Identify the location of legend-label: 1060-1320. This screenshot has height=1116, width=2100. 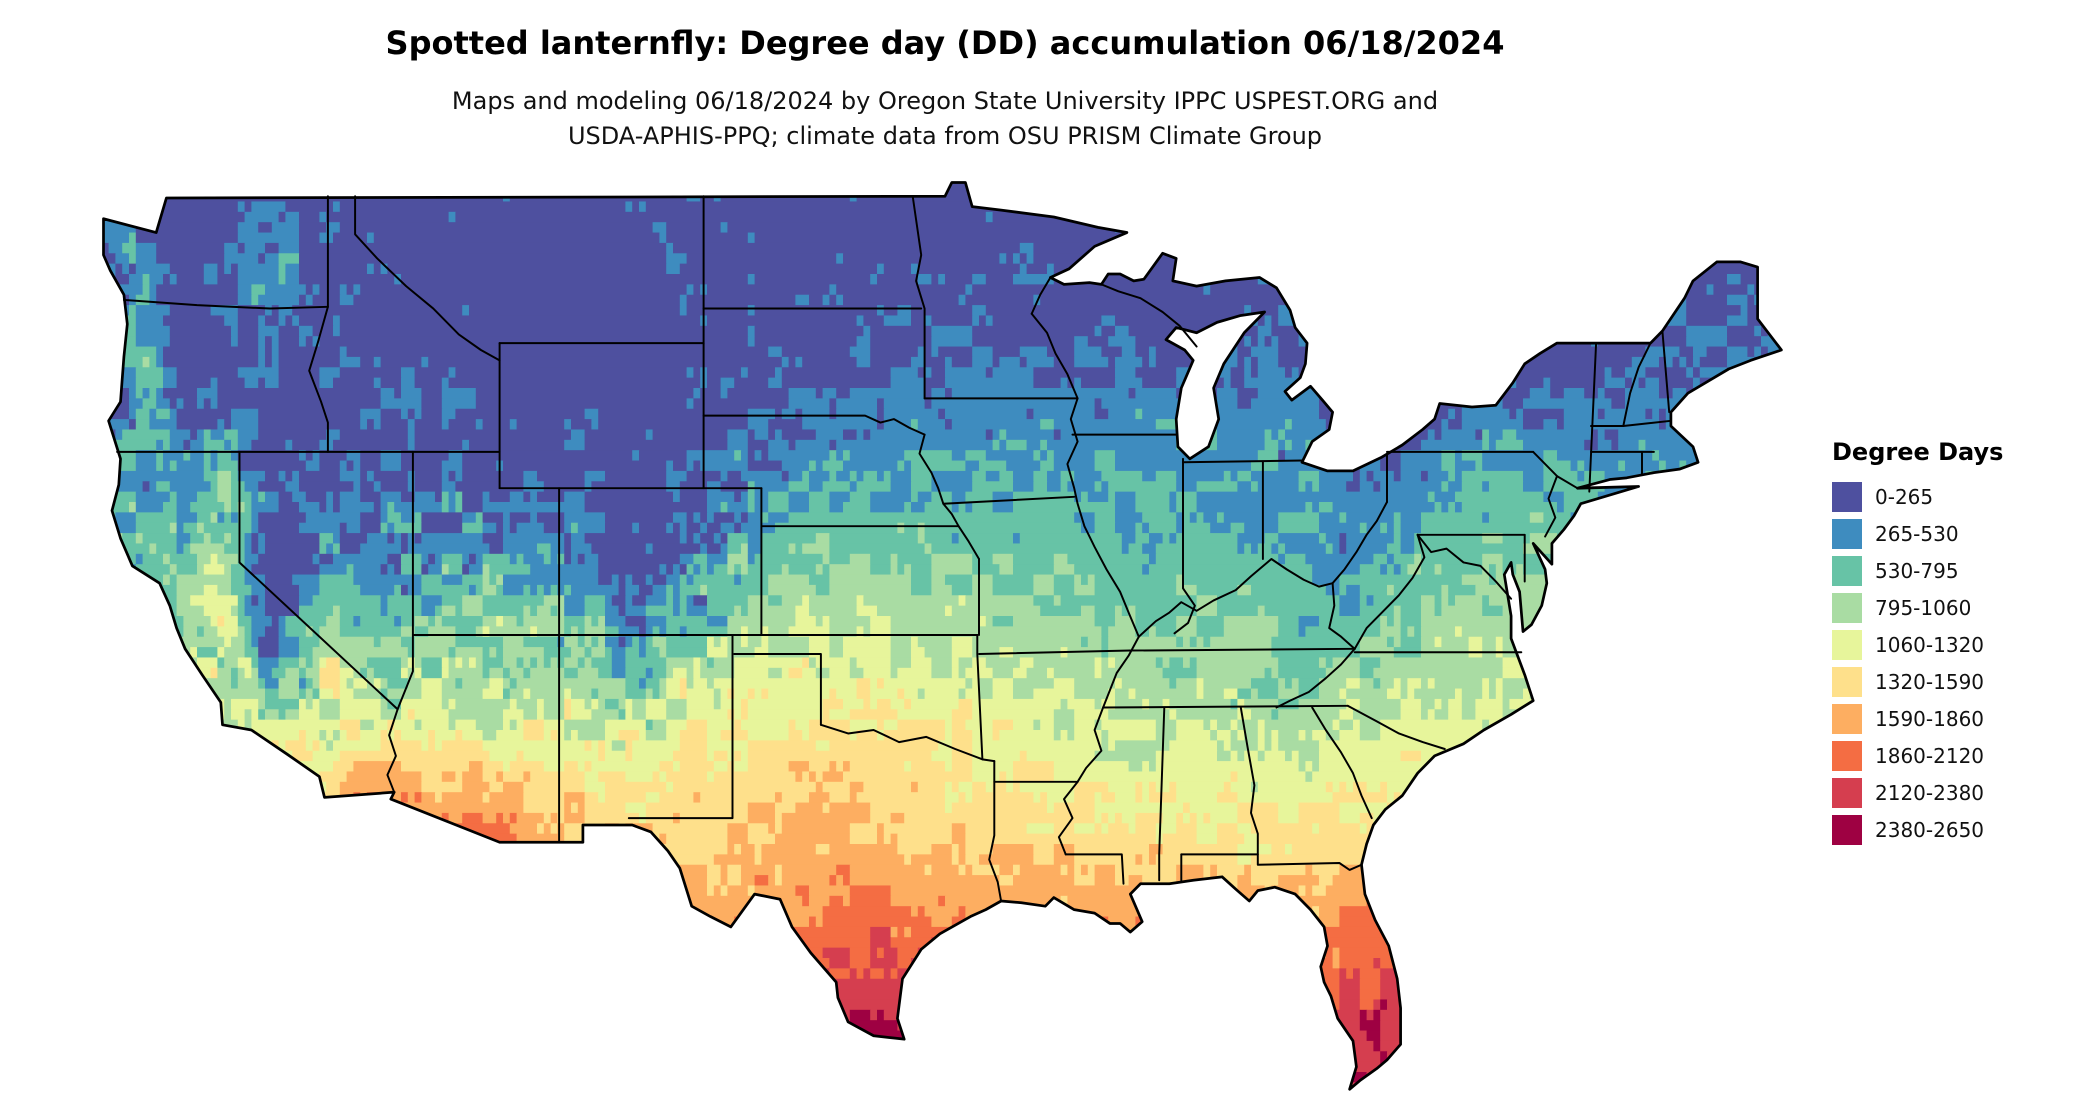
(1930, 644).